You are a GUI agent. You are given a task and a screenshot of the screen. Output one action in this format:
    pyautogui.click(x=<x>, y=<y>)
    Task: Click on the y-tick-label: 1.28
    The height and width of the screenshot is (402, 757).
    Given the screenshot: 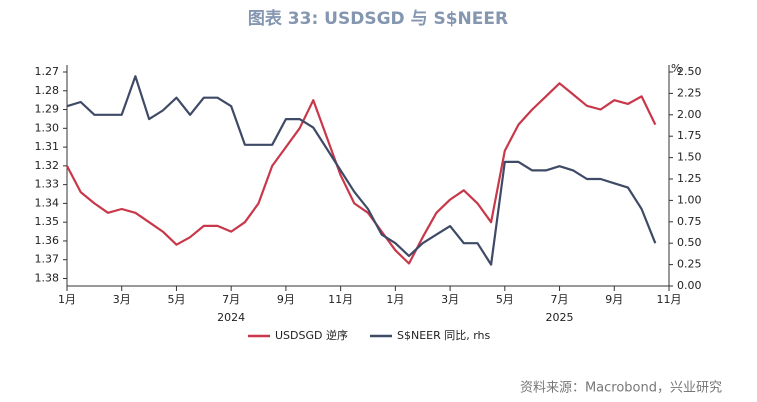 What is the action you would take?
    pyautogui.click(x=47, y=90)
    